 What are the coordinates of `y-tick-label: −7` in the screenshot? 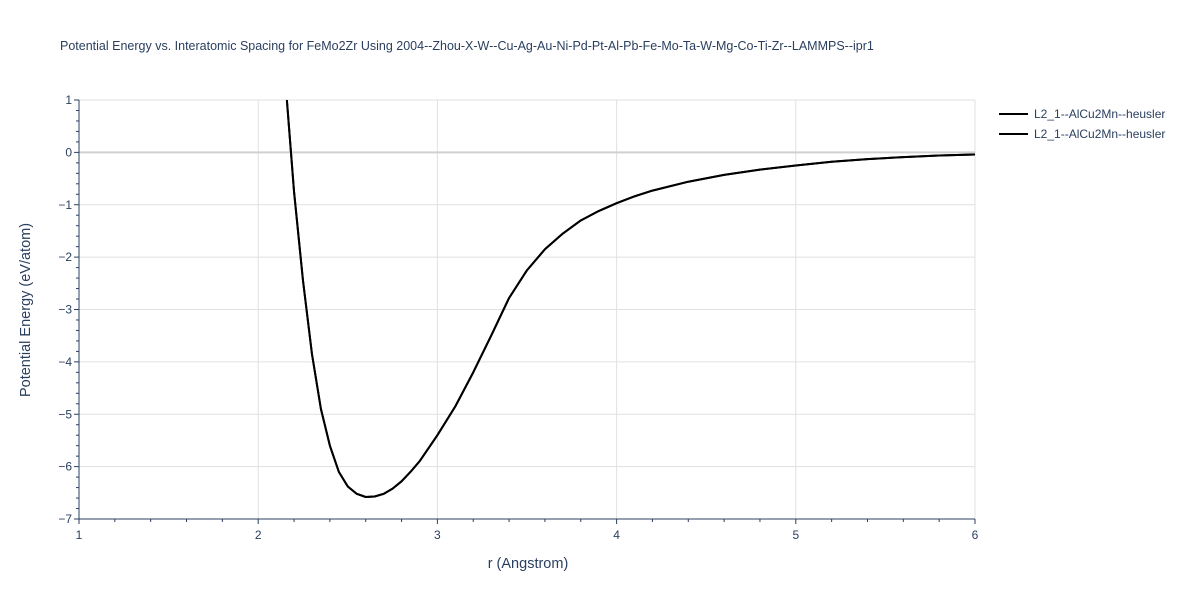 It's located at (65, 519).